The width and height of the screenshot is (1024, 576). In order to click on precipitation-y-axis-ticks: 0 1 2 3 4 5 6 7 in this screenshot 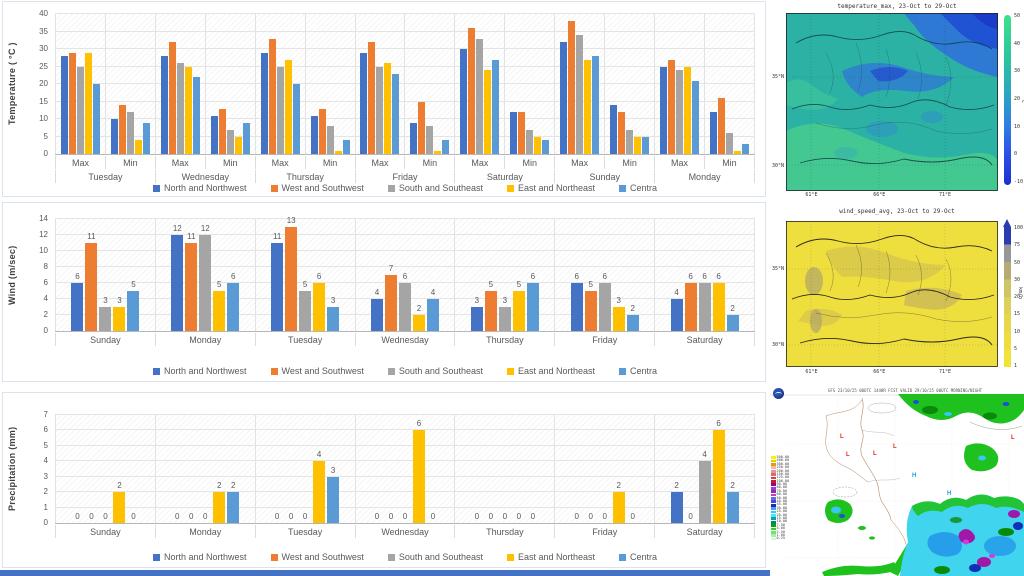, I will do `click(39, 469)`.